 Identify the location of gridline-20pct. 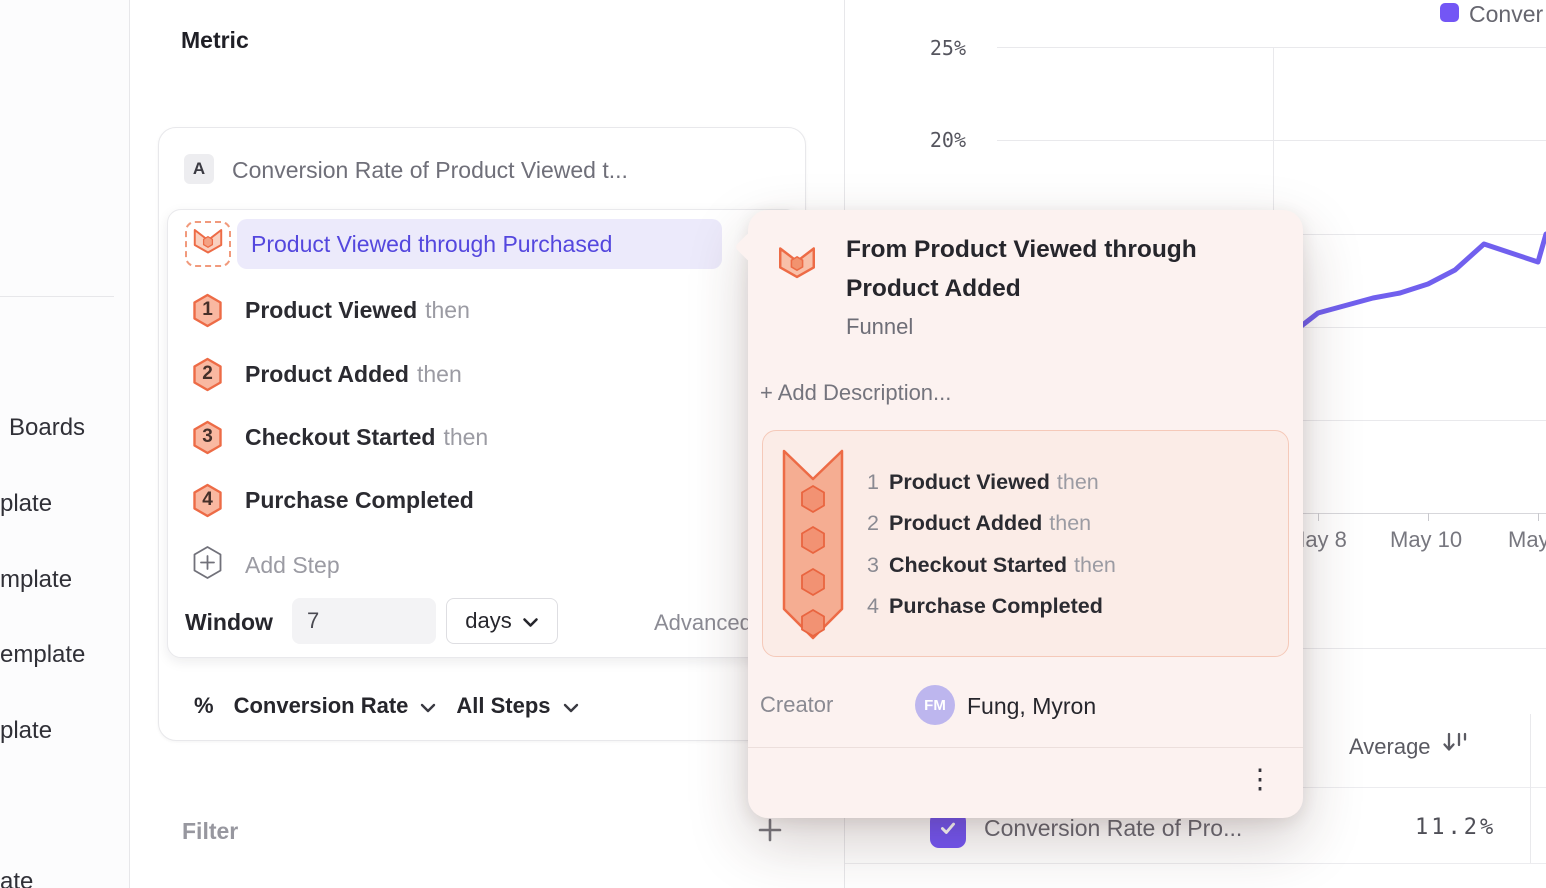
(1271, 140).